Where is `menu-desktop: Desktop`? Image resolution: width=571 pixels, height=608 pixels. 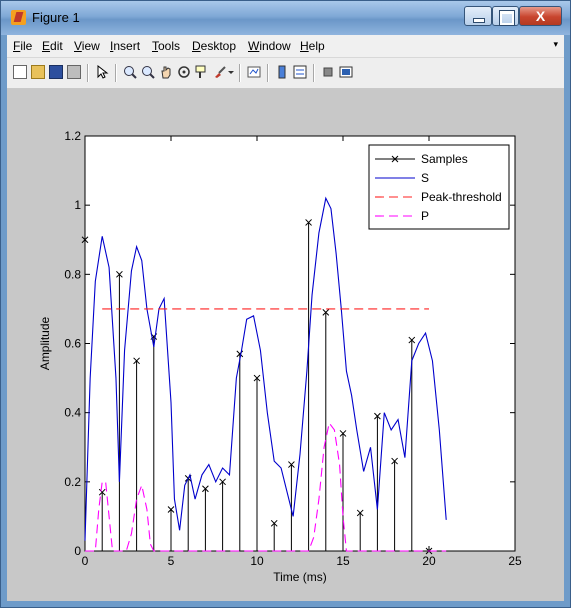 menu-desktop: Desktop is located at coordinates (214, 46).